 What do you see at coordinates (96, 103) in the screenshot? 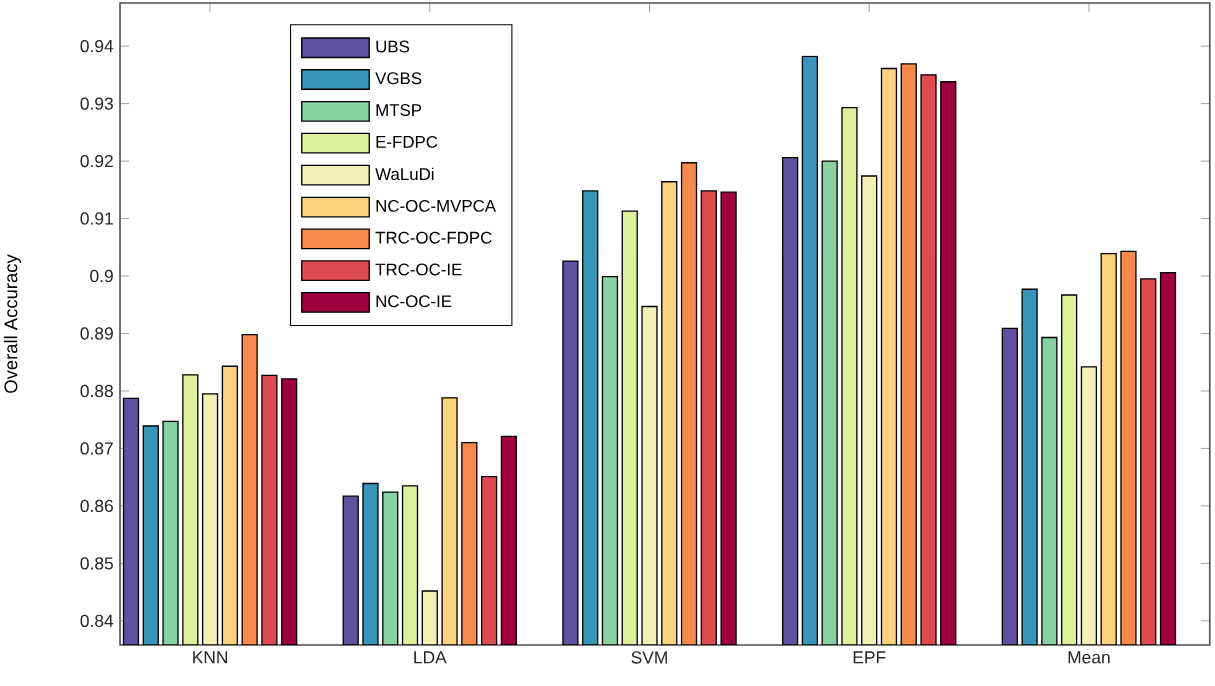
I see `y-tick-label: 0.93` at bounding box center [96, 103].